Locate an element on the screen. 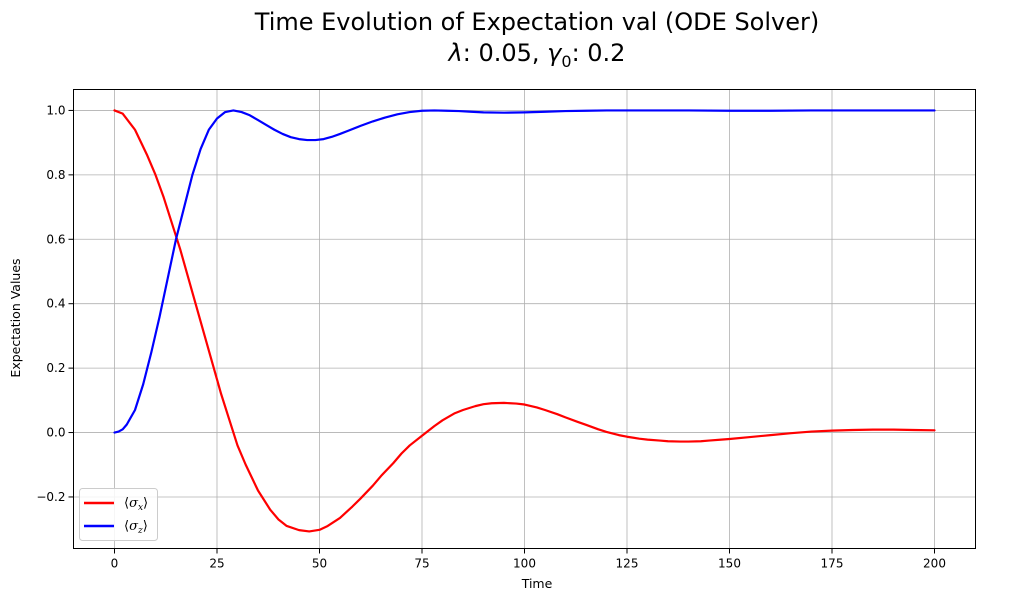 This screenshot has height=602, width=1012. chart-title-line2: λ: 0.05, γ0: 0.2 is located at coordinates (536, 55).